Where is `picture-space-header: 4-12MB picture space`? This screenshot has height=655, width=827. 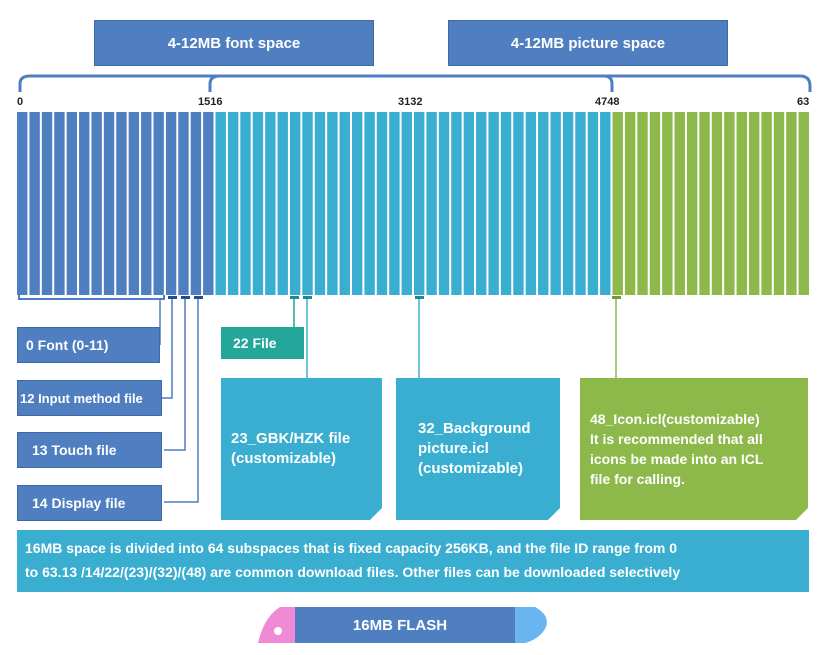
picture-space-header: 4-12MB picture space is located at coordinates (588, 43).